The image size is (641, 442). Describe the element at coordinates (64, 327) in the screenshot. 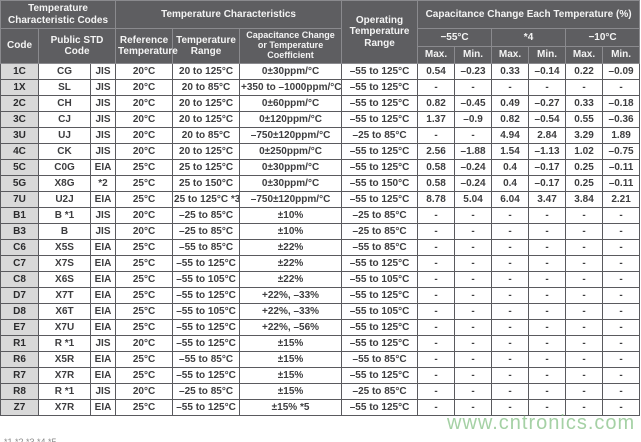

I see `public-std-code-cell: X7U` at that location.